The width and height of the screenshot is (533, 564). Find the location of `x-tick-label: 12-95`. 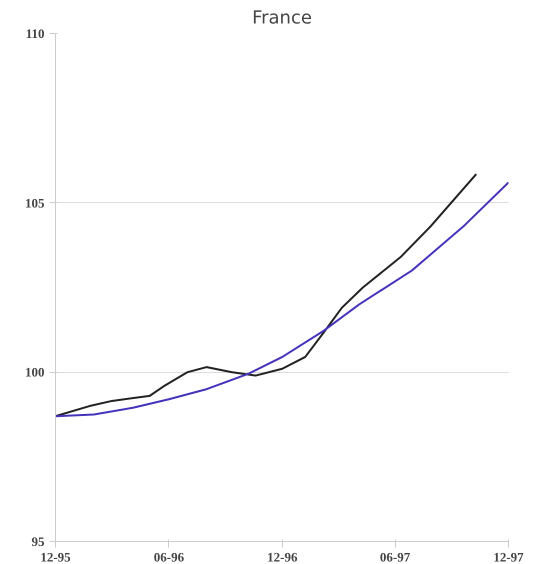

x-tick-label: 12-95 is located at coordinates (56, 557).